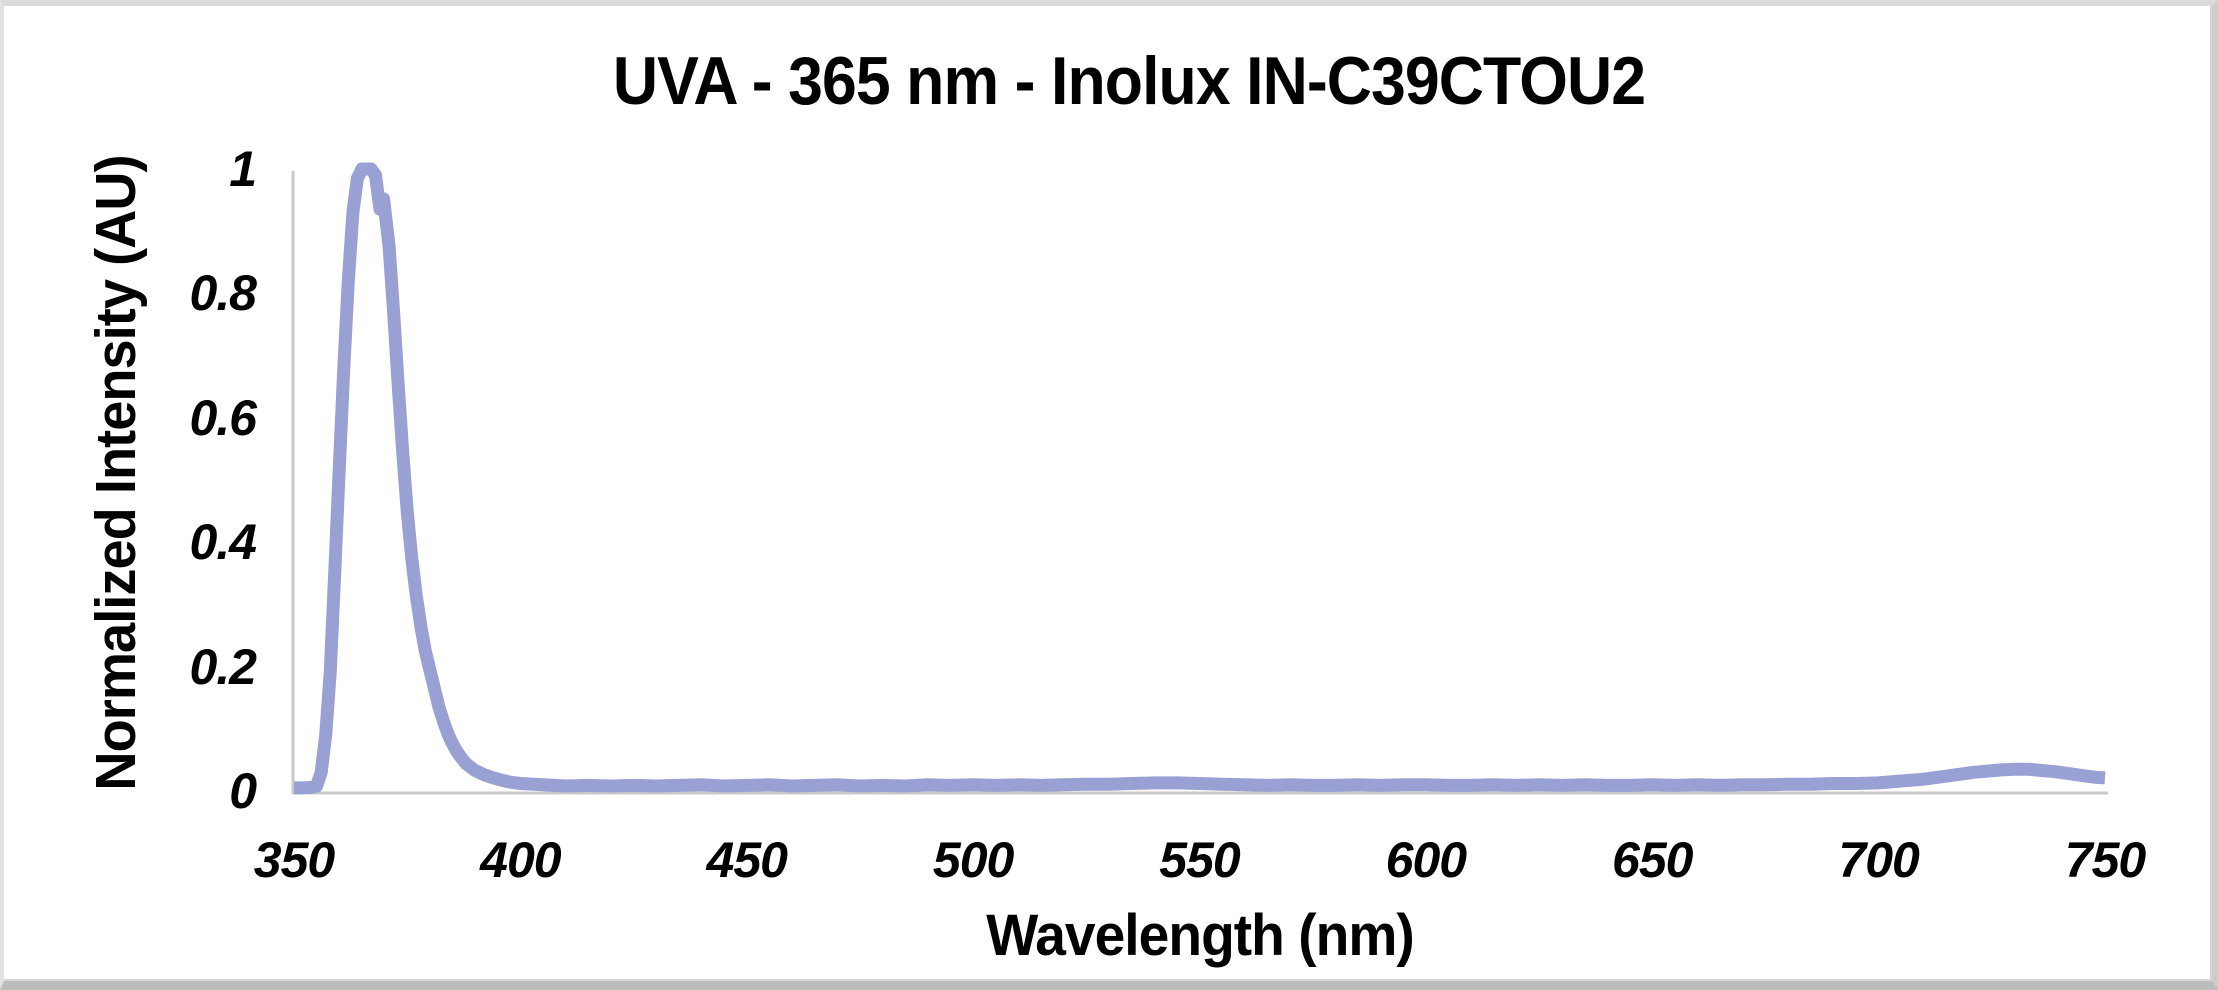  Describe the element at coordinates (223, 542) in the screenshot. I see `y-tick-label: 0.4` at that location.